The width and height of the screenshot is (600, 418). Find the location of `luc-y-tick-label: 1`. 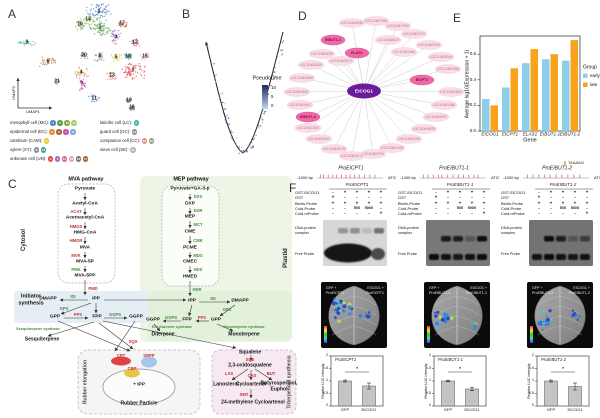

luc-y-tick-label: 1 is located at coordinates (533, 380).